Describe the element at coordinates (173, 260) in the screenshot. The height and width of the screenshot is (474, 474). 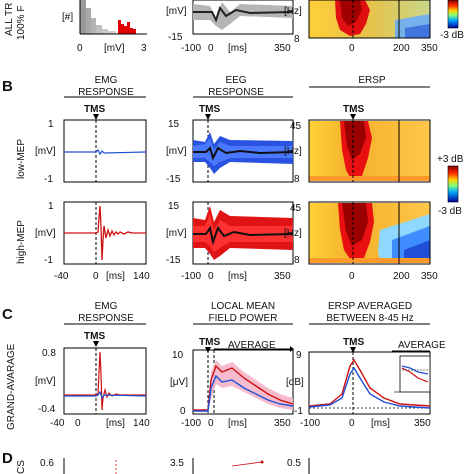
I see `b-high-eeg-tick-bottom: -15` at that location.